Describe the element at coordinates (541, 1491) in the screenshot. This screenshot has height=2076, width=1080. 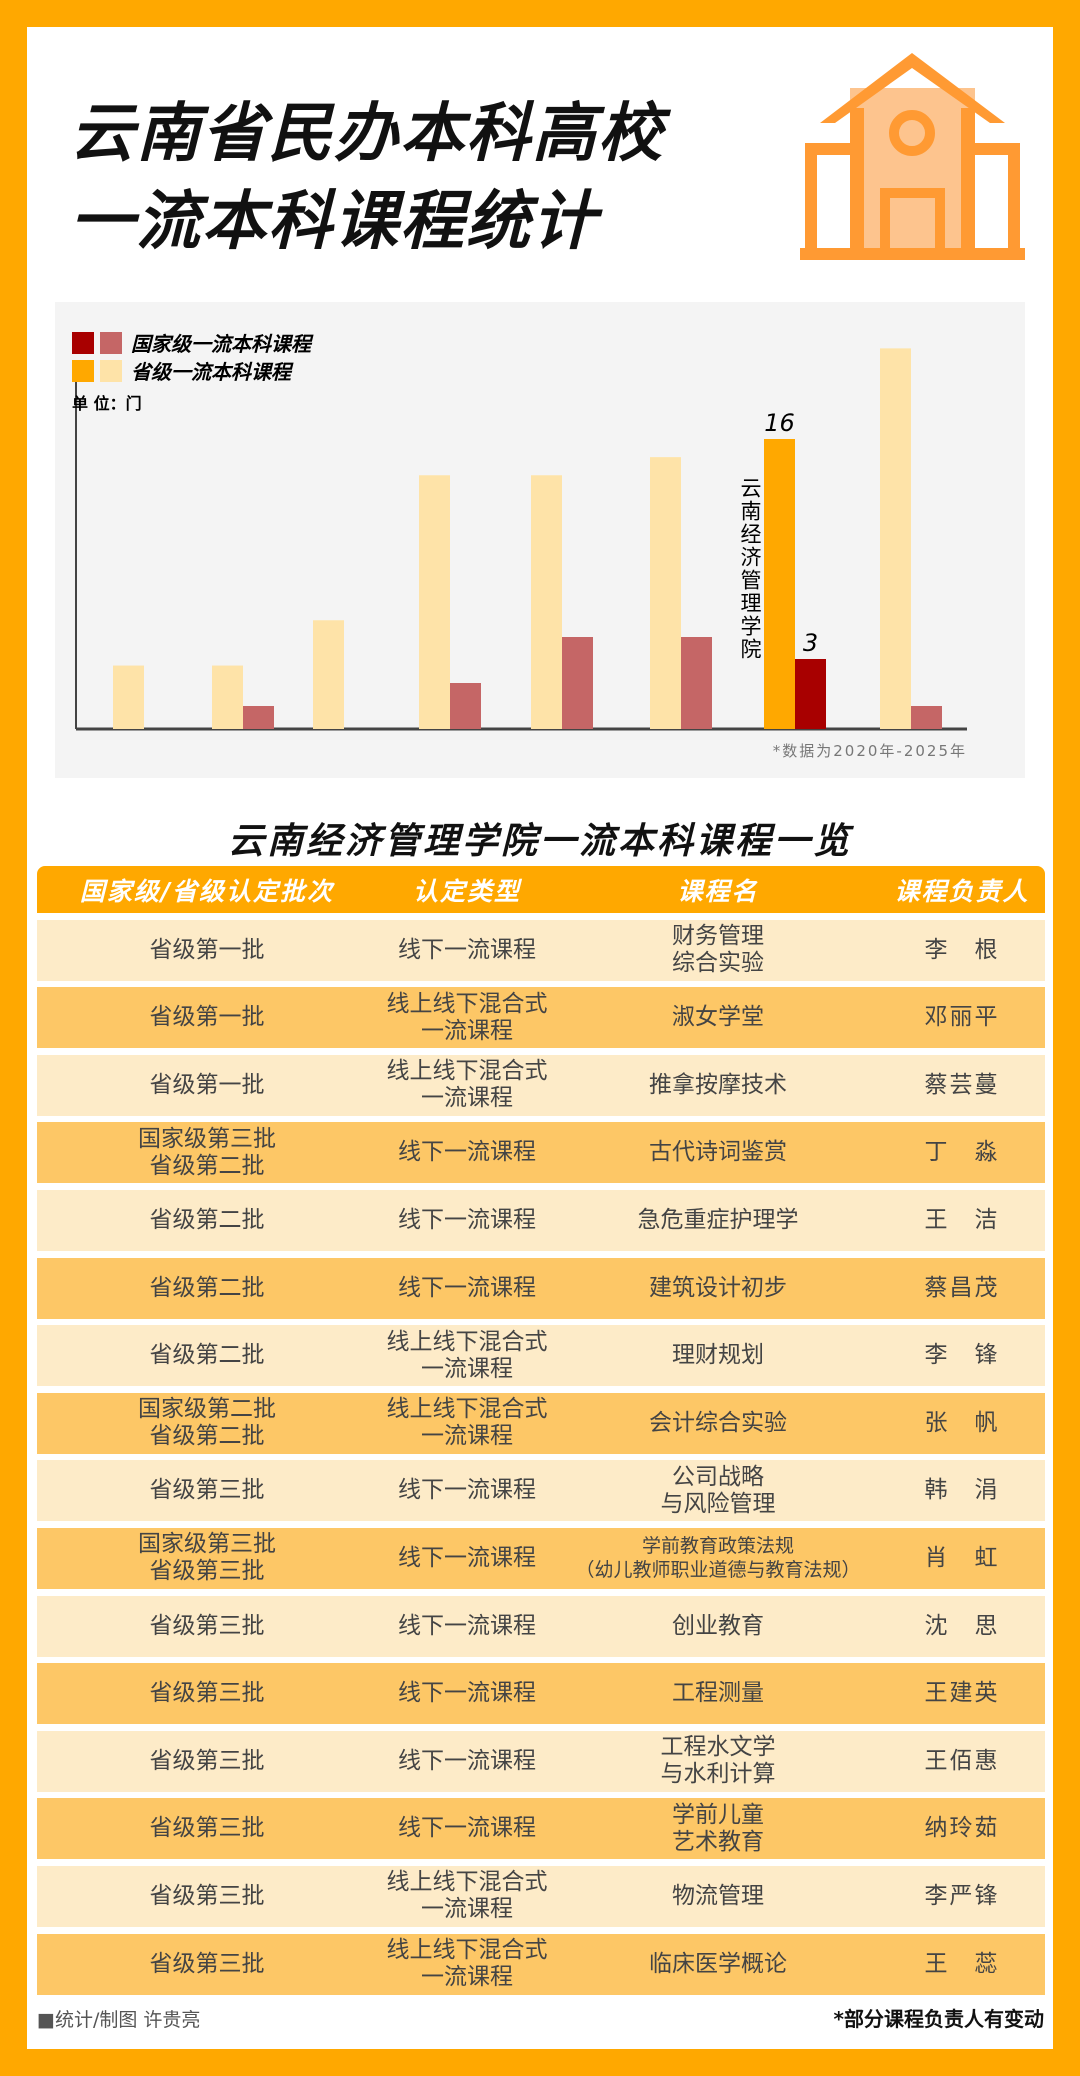
I see `table-row: 省级第三批 线下一流课程 公司战略 与风险管理 韩 涓` at that location.